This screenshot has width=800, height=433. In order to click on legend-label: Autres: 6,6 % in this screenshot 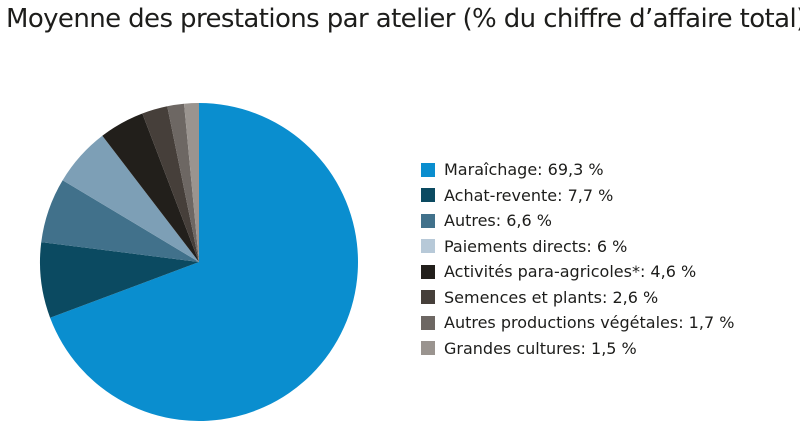, I will do `click(498, 221)`.